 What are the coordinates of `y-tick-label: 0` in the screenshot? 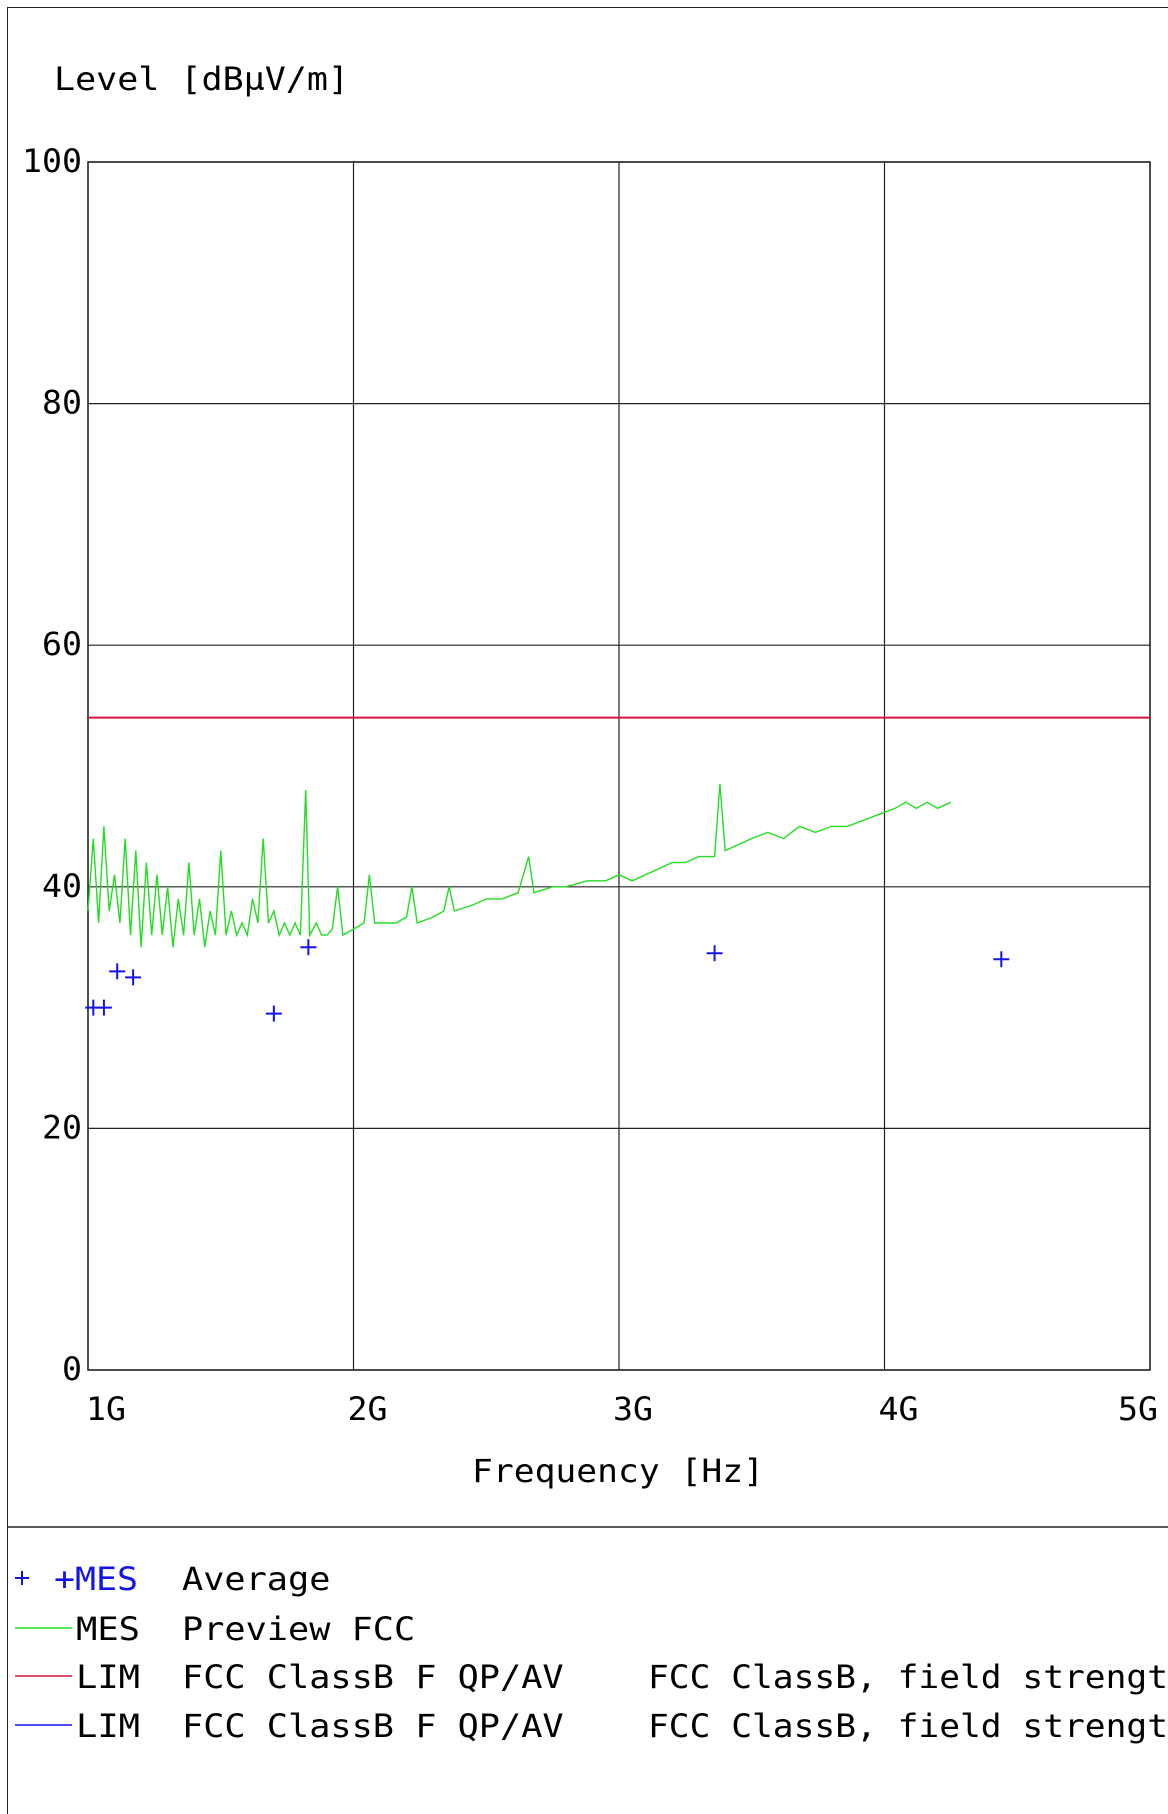 It's located at (72, 1369).